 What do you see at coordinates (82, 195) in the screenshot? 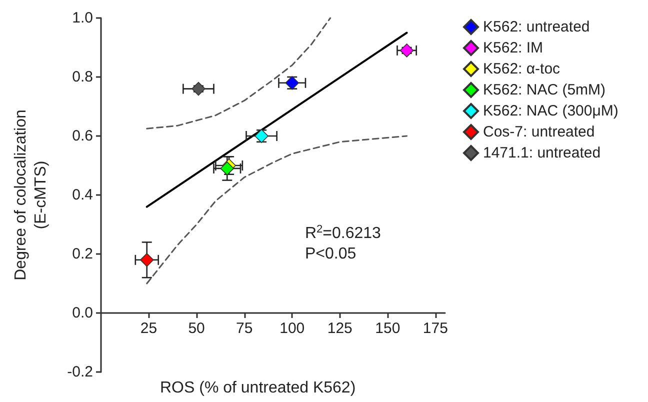
I see `y-tick-label: 0.4` at bounding box center [82, 195].